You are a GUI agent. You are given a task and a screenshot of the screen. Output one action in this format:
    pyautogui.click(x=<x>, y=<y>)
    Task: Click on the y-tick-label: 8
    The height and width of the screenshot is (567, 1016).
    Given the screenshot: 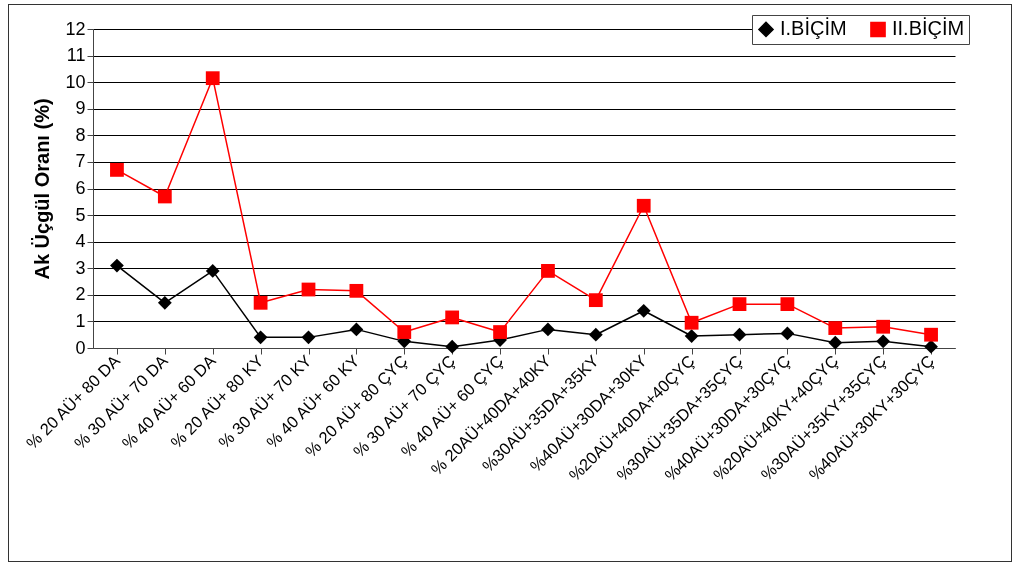 What is the action you would take?
    pyautogui.click(x=80, y=134)
    